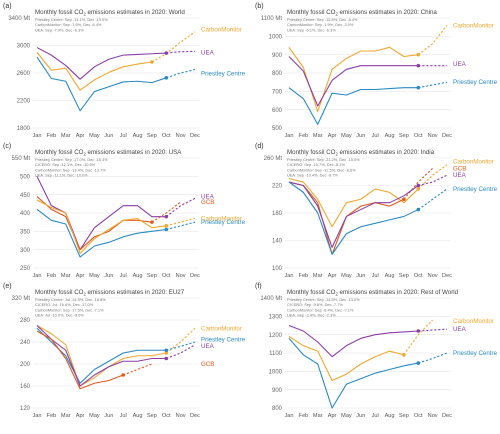 This screenshot has width=500, height=434. What do you see at coordinates (25, 365) in the screenshot?
I see `y-tick-label: 200` at bounding box center [25, 365].